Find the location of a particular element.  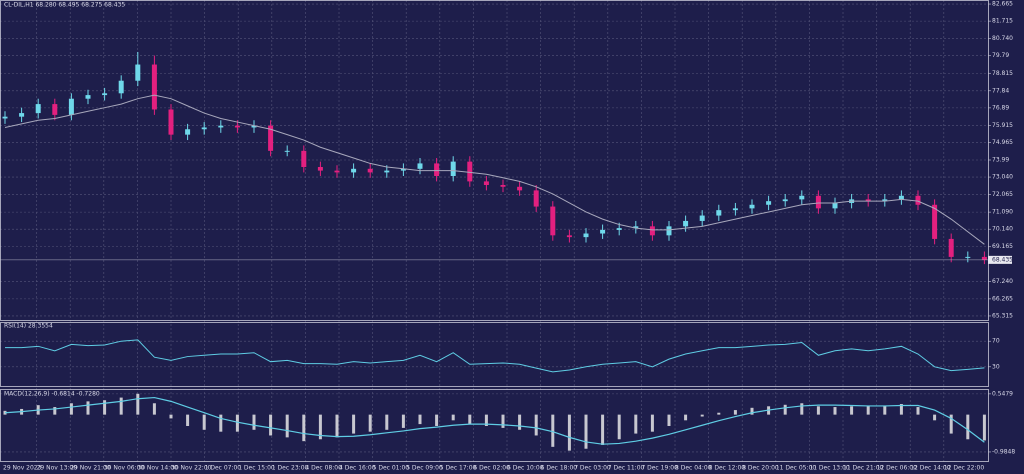

x-tick-label: 12 Dec 06:00 is located at coordinates (897, 468).